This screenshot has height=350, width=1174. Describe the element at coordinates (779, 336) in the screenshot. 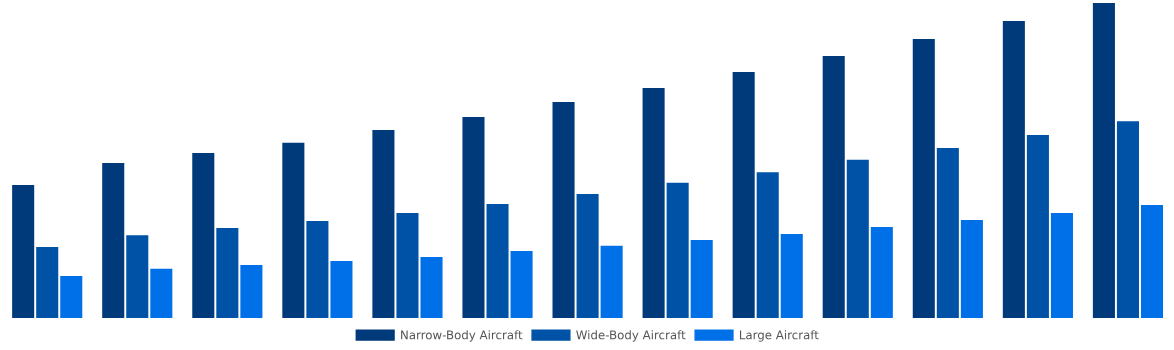

I see `legend-label: Large Aircraft` at that location.